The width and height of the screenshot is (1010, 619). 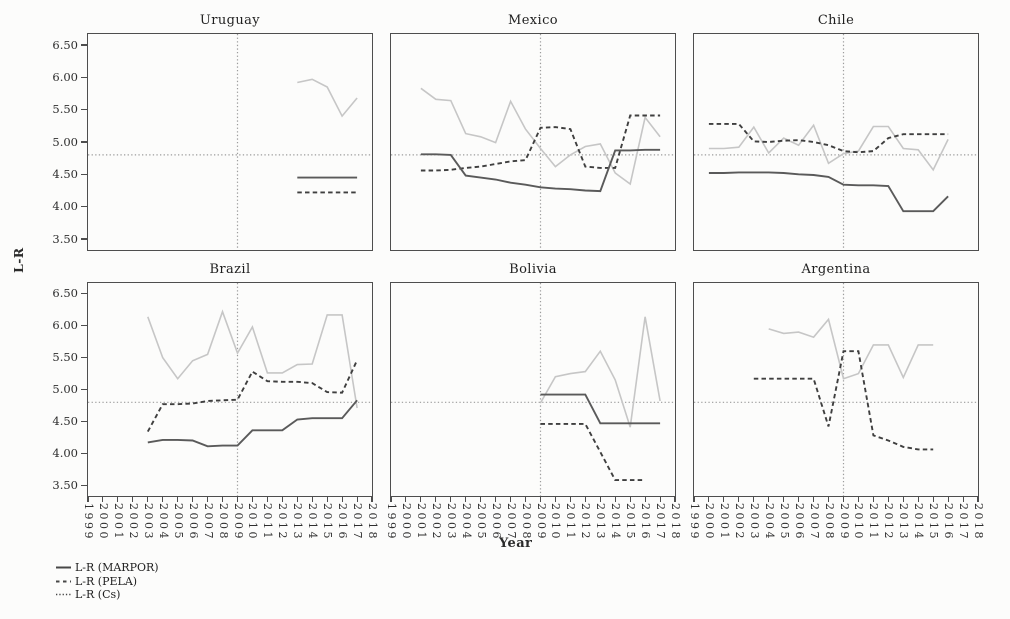 What do you see at coordinates (65, 141) in the screenshot?
I see `y-tick-label: 5.00` at bounding box center [65, 141].